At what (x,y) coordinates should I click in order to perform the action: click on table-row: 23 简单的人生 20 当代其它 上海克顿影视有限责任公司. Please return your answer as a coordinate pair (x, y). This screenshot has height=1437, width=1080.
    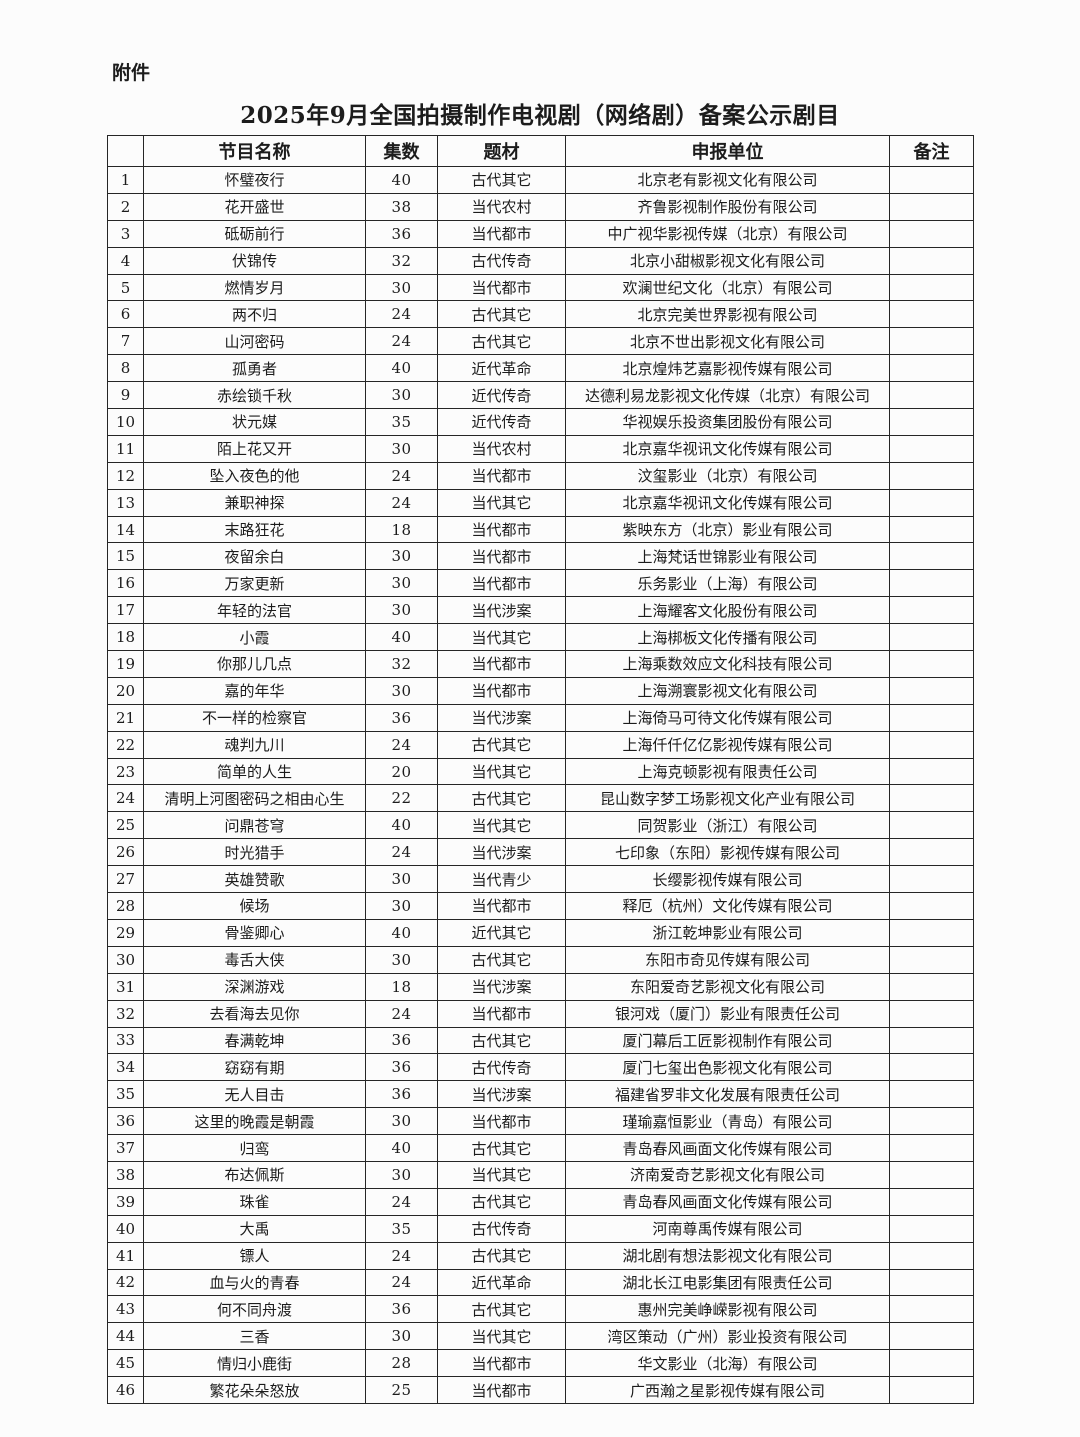
    Looking at the image, I should click on (540, 771).